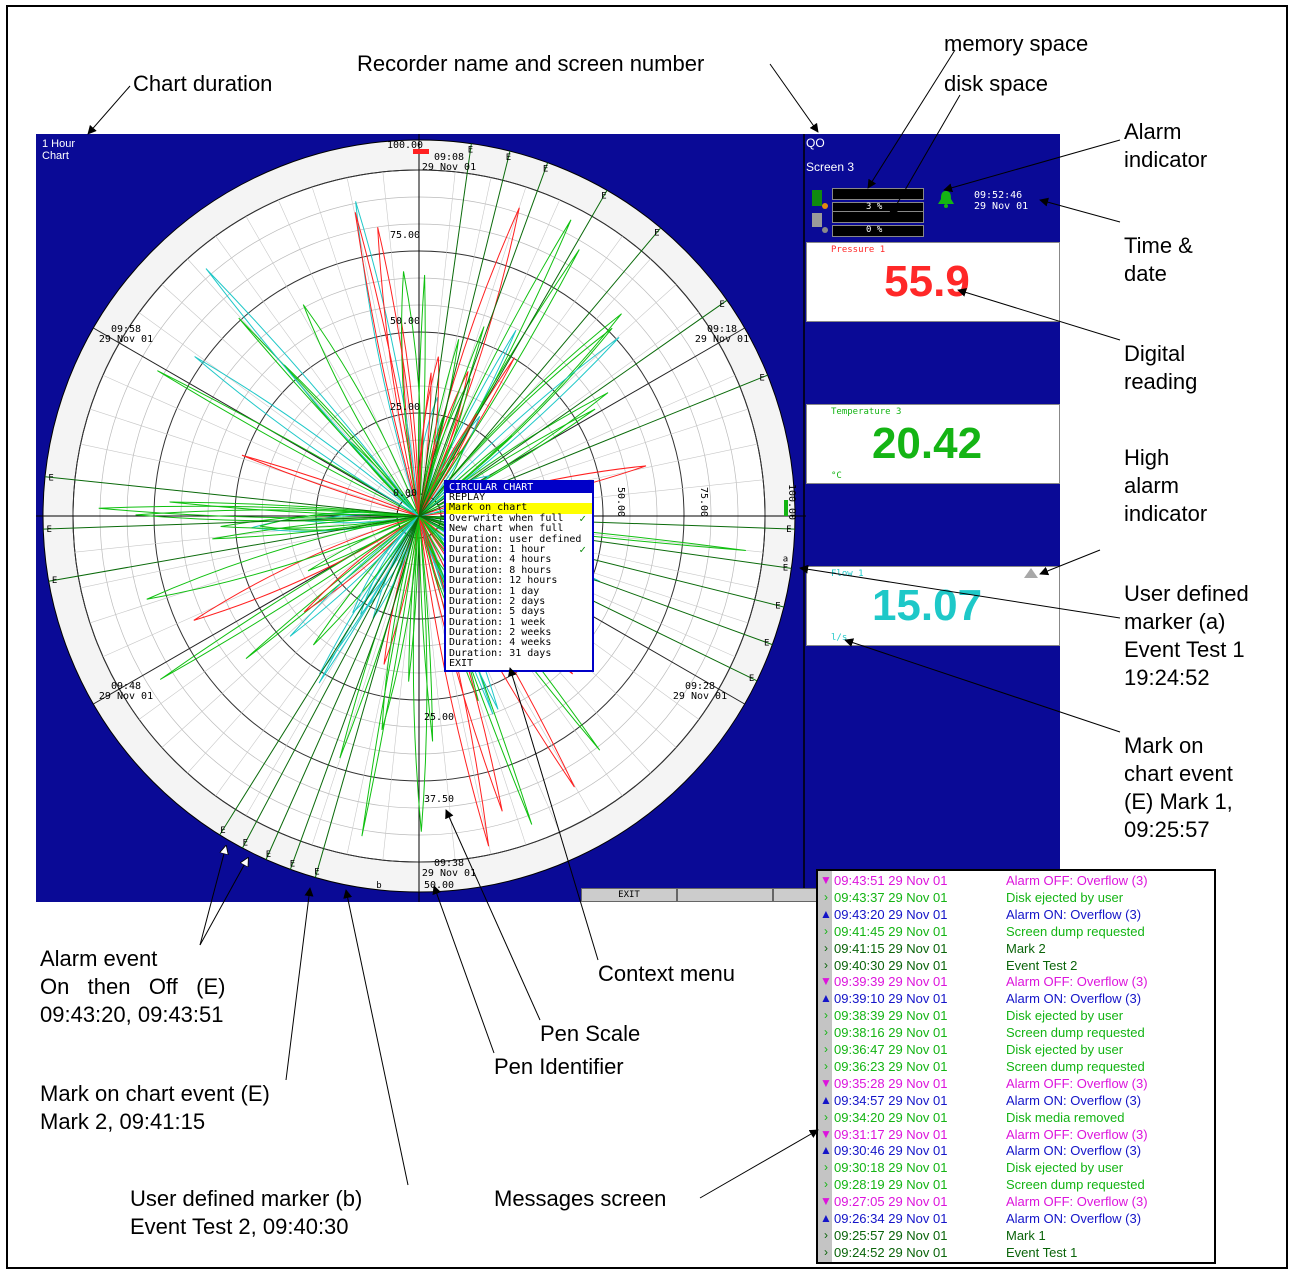  I want to click on message-time: 09:27:05 29 Nov 01, so click(891, 1202).